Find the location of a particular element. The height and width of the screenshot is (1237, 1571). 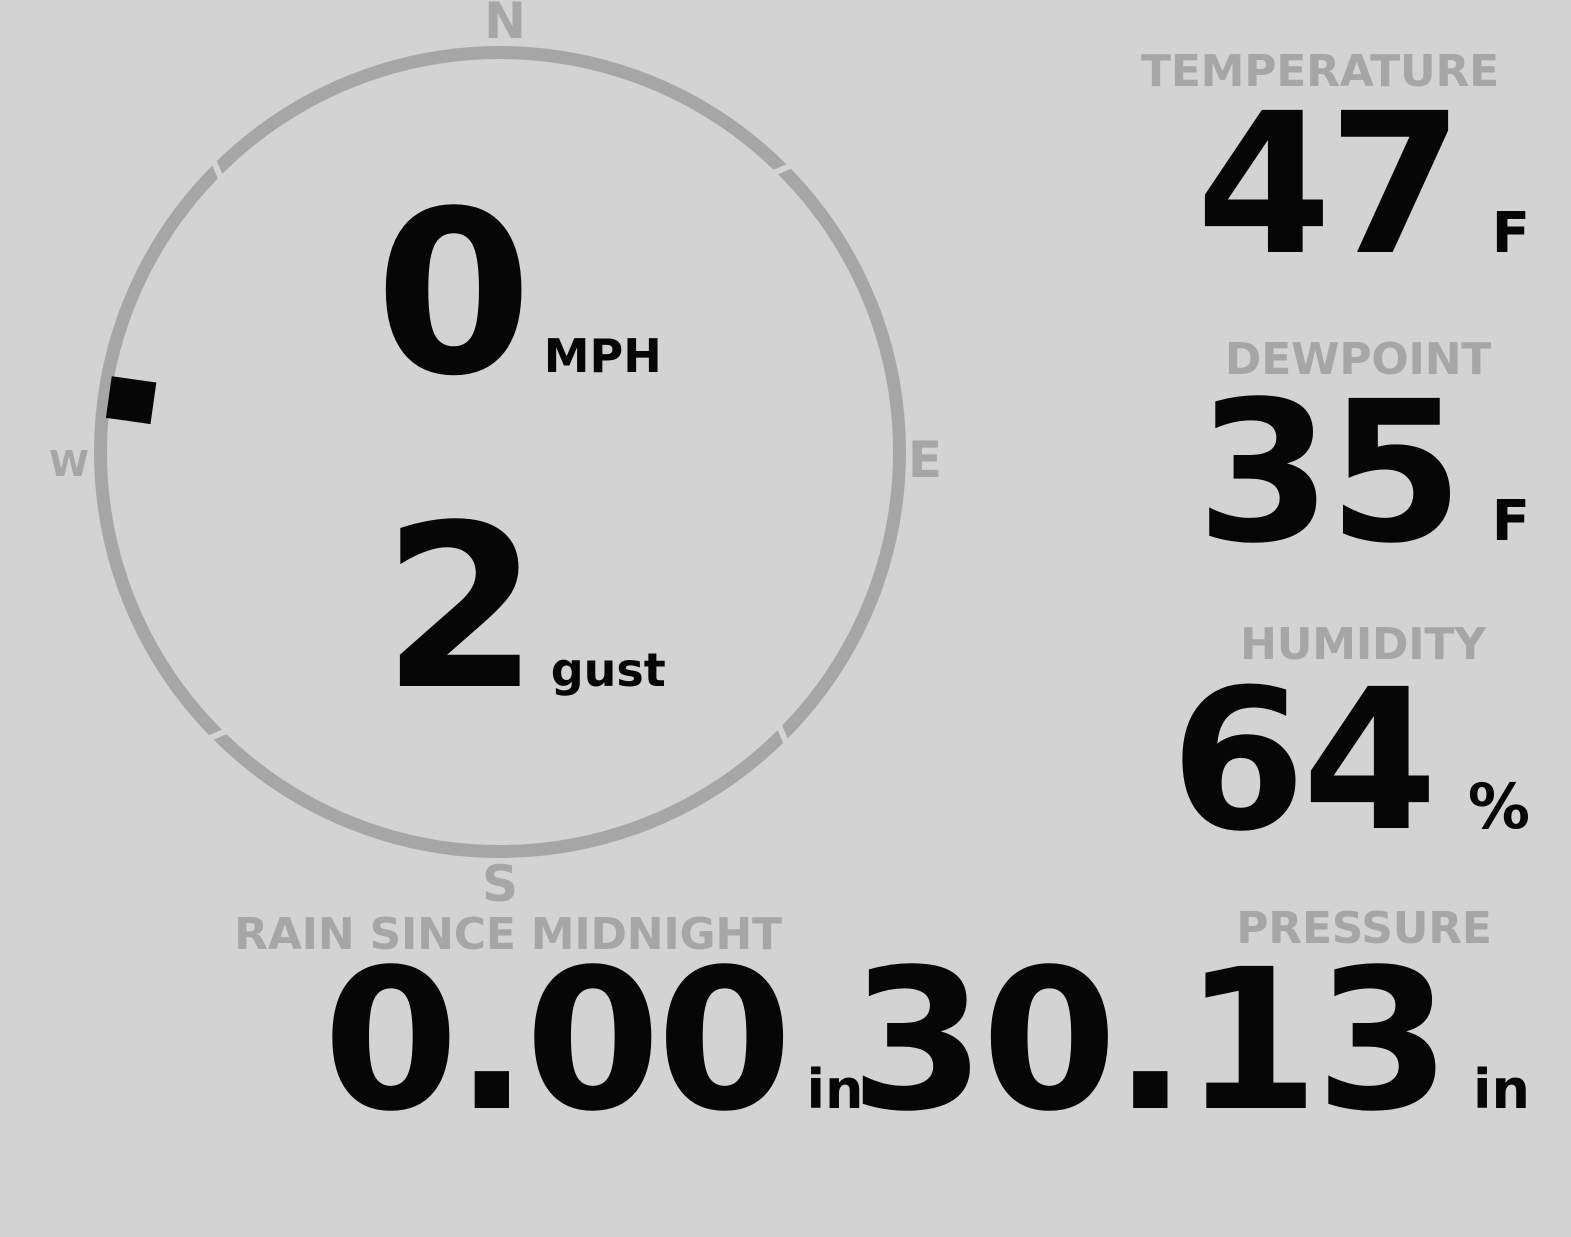

dewpoint-label: DEWPOINT is located at coordinates (1358, 359).